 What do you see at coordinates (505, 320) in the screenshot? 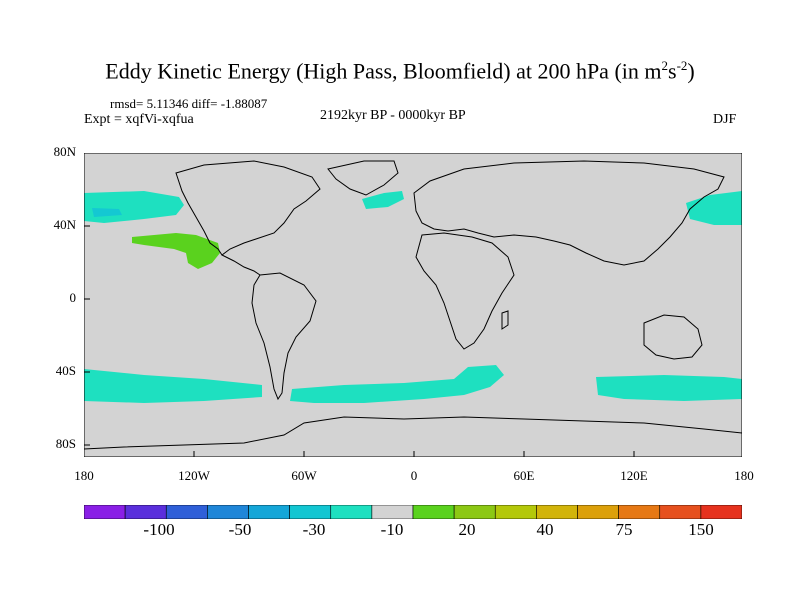
I see `madagascar-outline` at bounding box center [505, 320].